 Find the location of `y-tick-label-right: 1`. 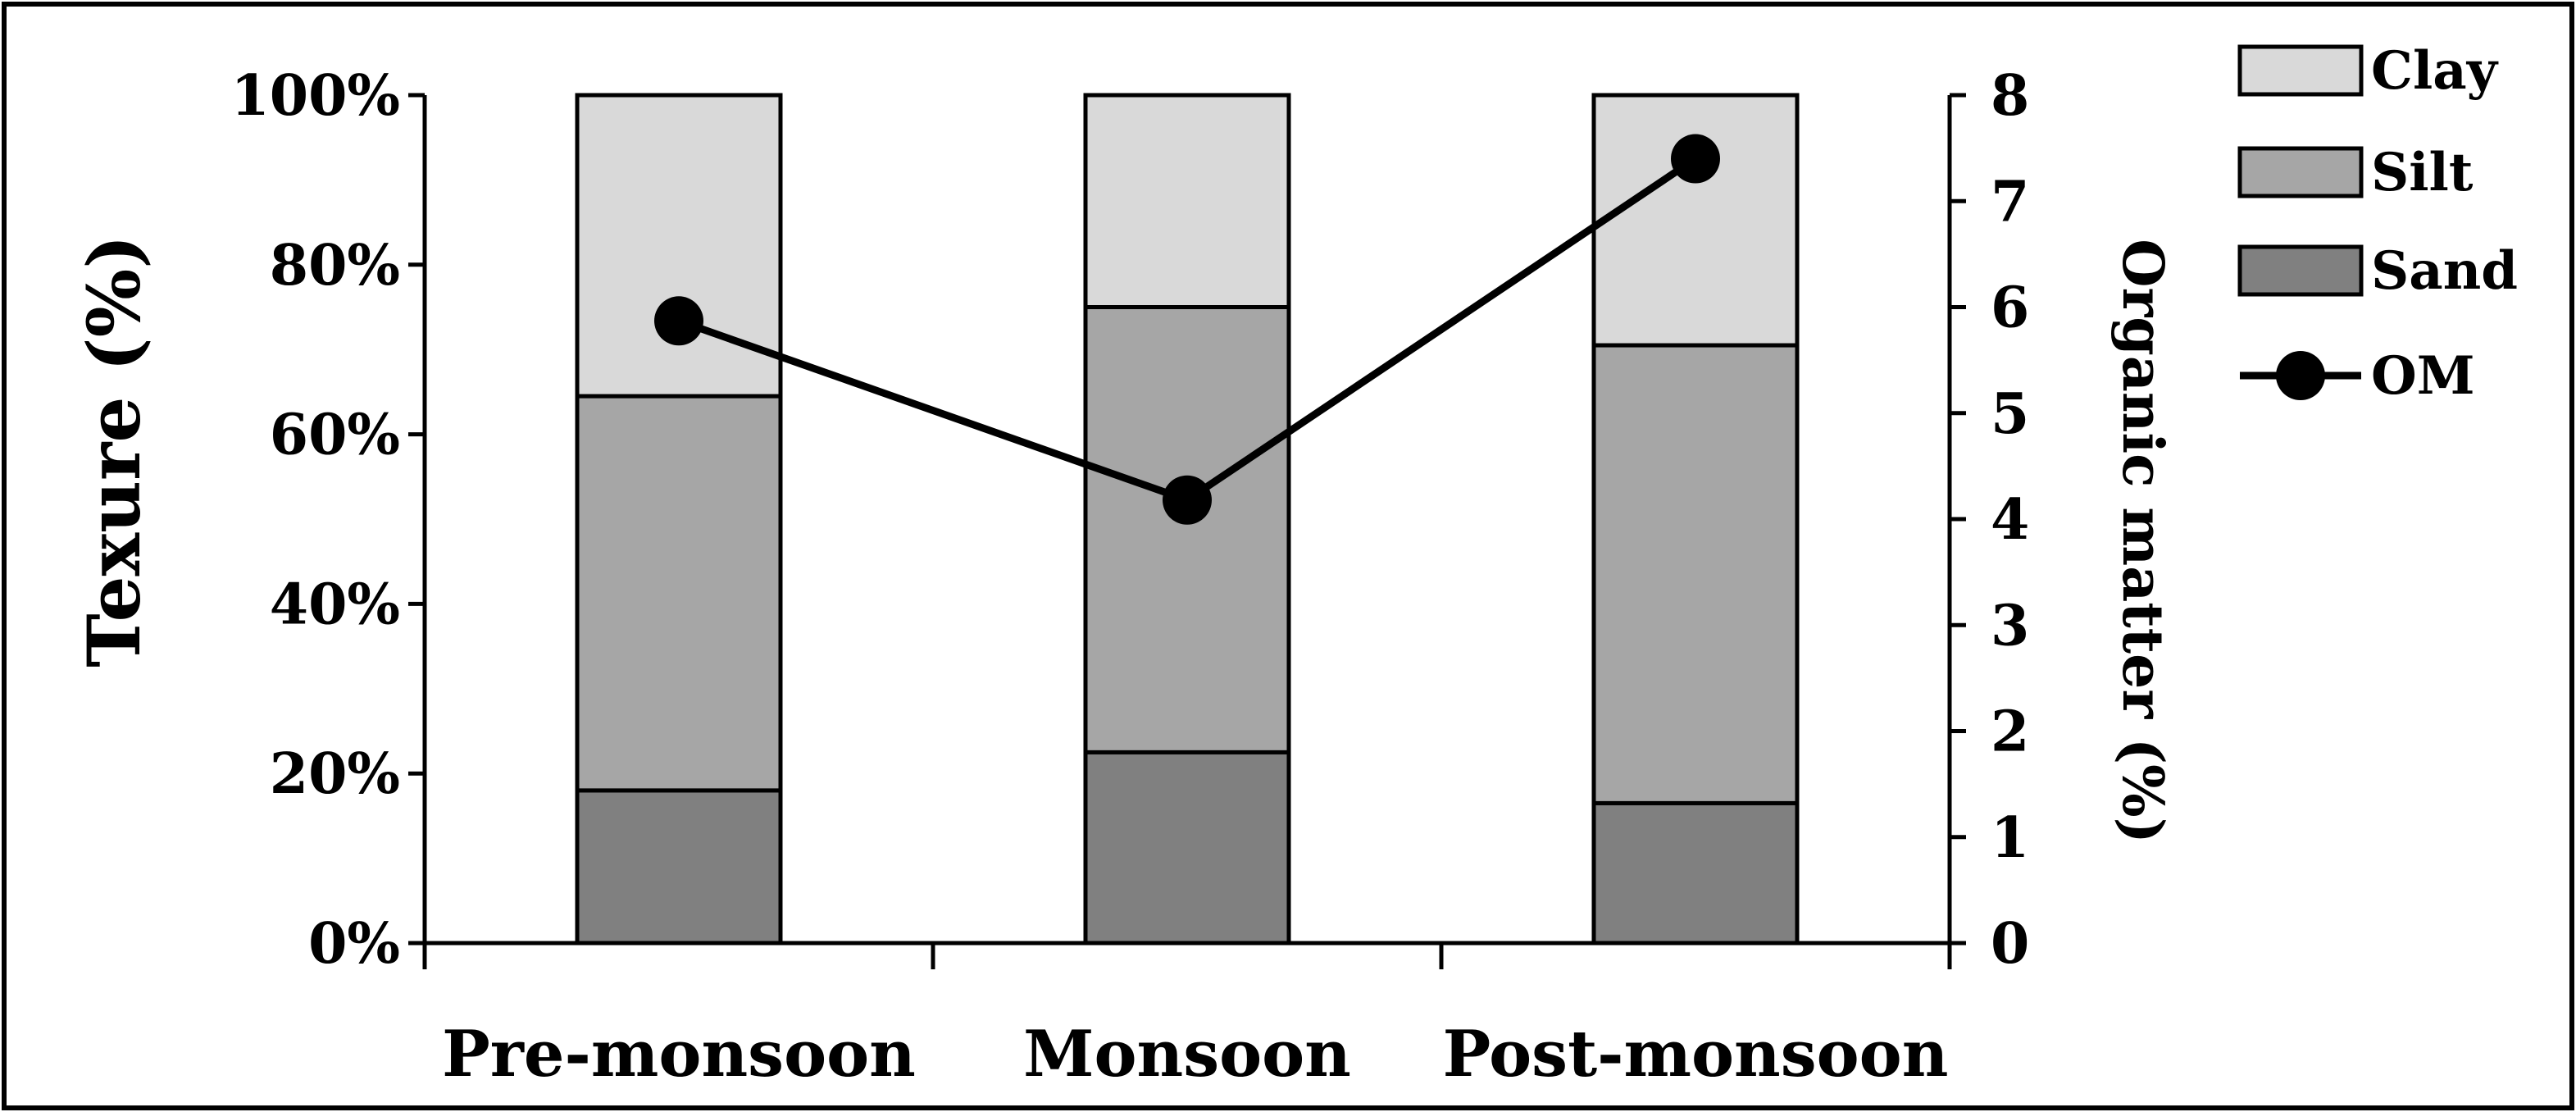

y-tick-label-right: 1 is located at coordinates (2010, 838).